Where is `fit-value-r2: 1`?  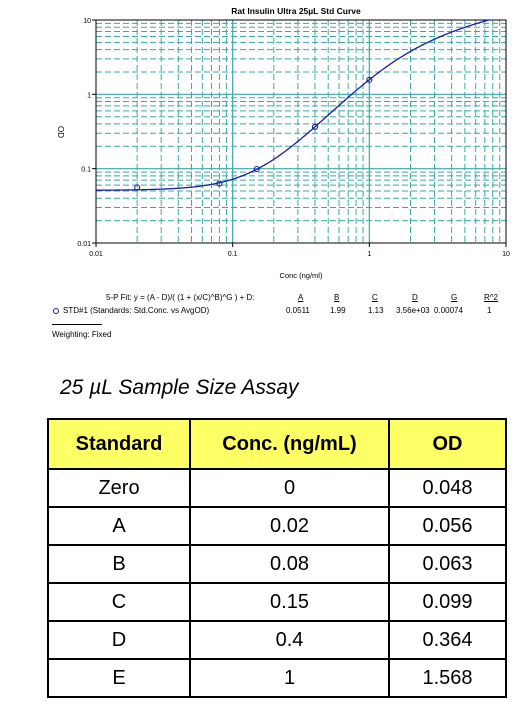
fit-value-r2: 1 is located at coordinates (489, 310).